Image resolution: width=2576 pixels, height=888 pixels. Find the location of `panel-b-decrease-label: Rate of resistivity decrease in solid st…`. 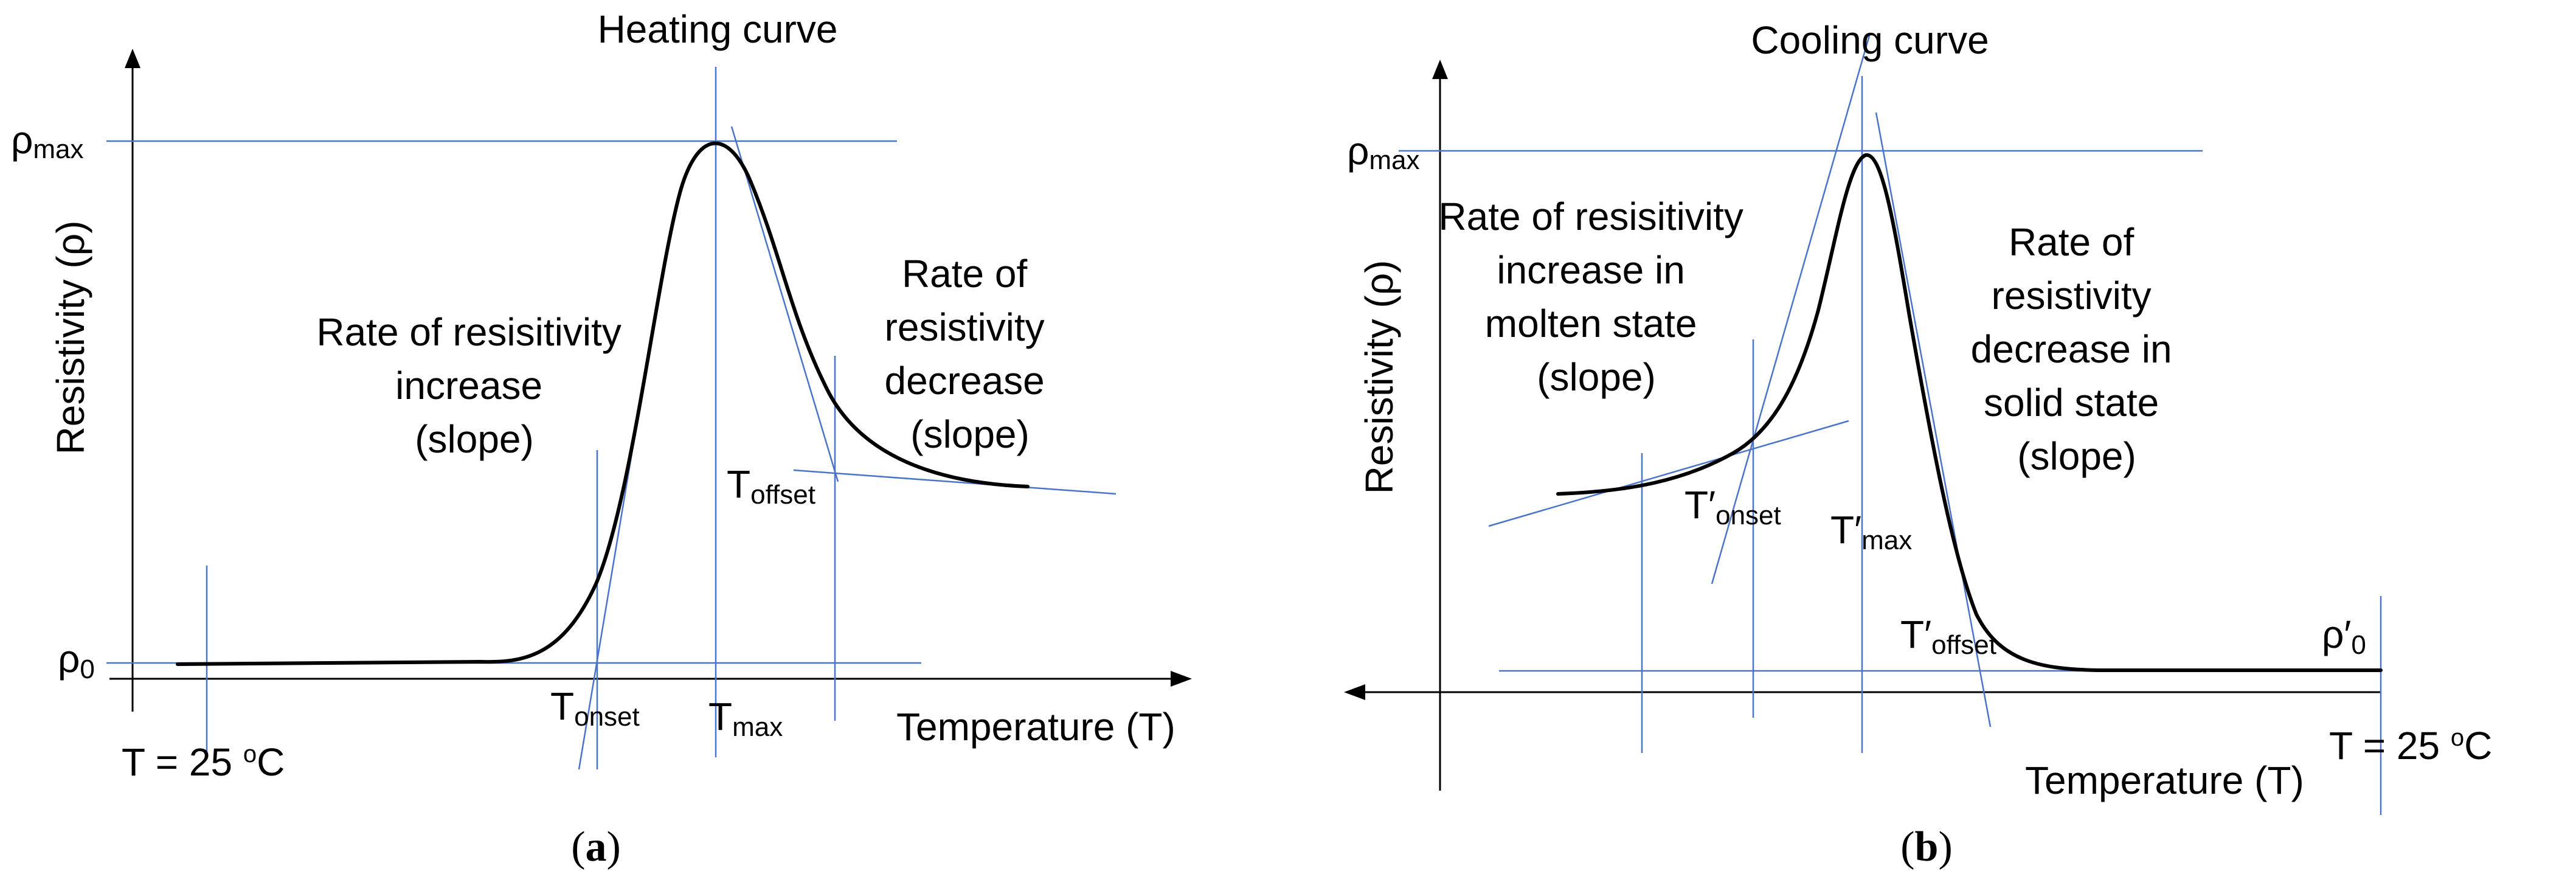

panel-b-decrease-label: Rate of resistivity decrease in solid st… is located at coordinates (2077, 349).